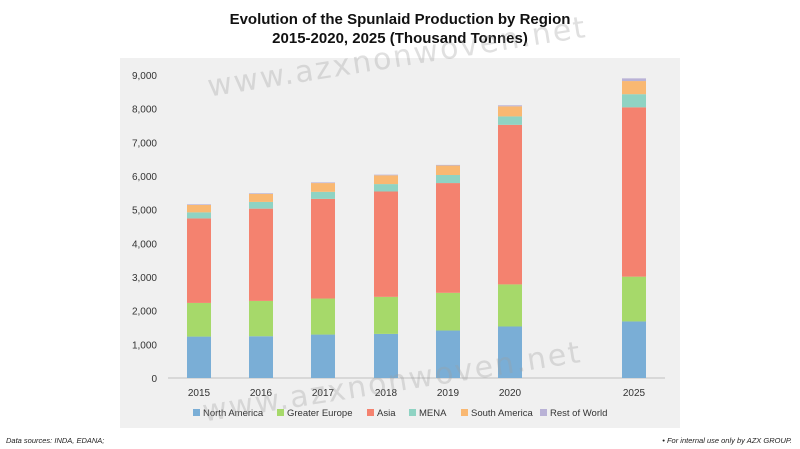  I want to click on bar-greater-europe-2025, so click(634, 299).